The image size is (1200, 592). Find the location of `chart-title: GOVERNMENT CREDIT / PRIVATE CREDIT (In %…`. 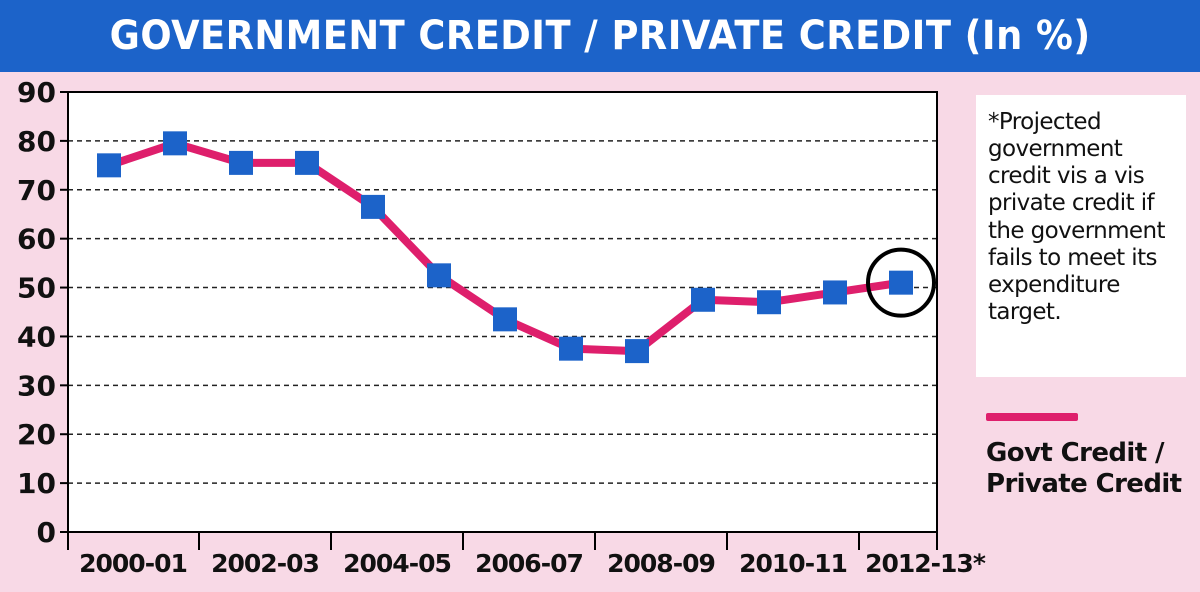

chart-title: GOVERNMENT CREDIT / PRIVATE CREDIT (In %… is located at coordinates (600, 36).